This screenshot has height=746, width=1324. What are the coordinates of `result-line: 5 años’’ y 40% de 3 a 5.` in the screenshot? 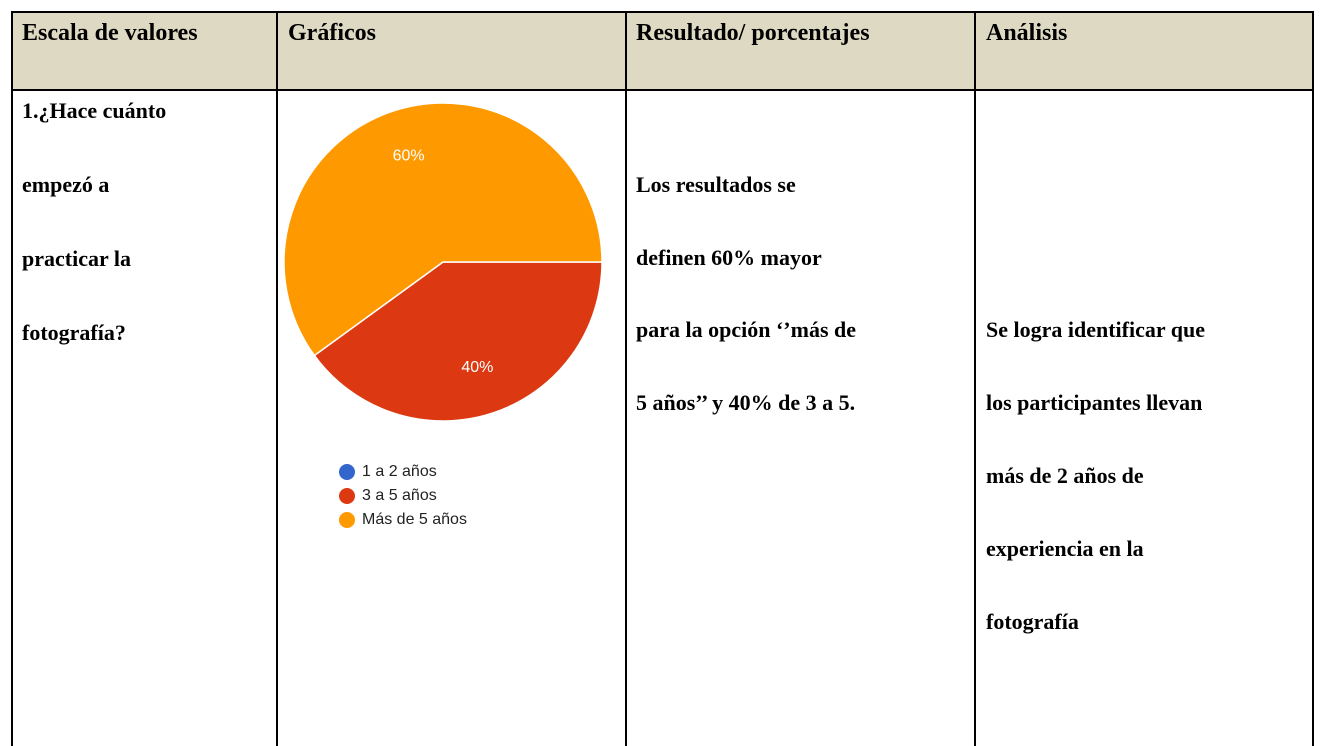 It's located at (746, 402).